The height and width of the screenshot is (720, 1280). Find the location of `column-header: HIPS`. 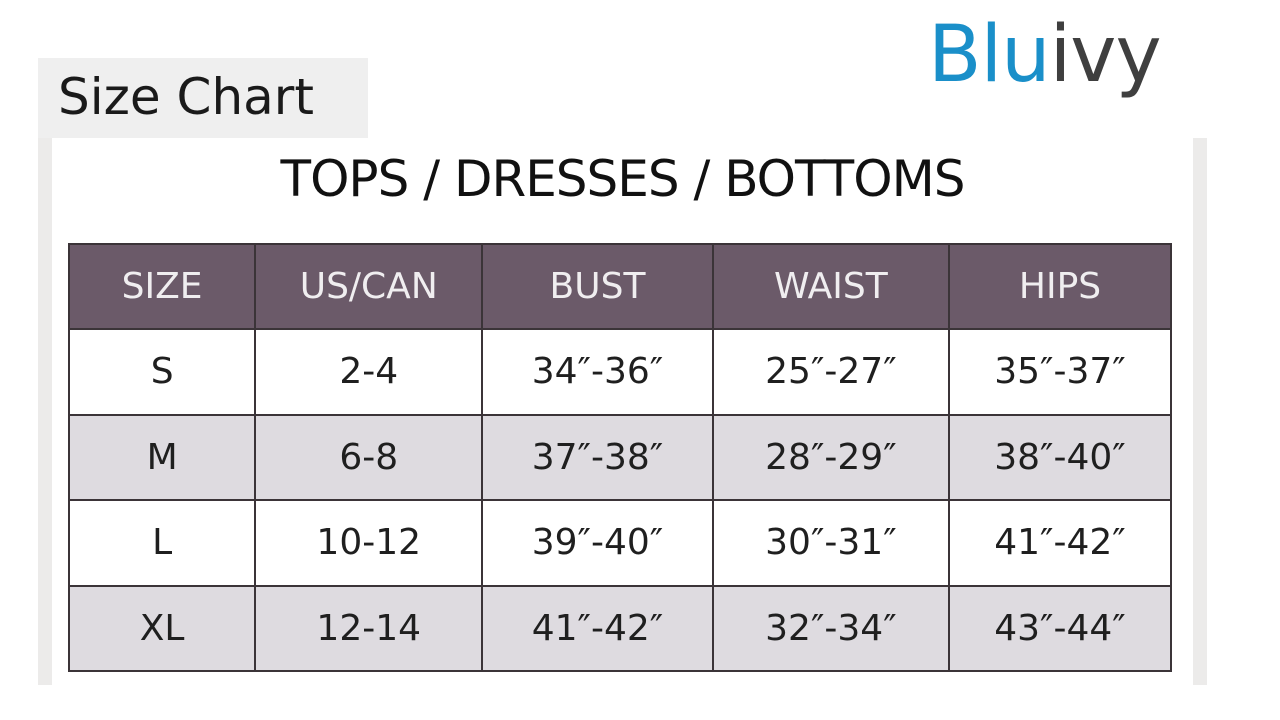

column-header: HIPS is located at coordinates (1060, 286).